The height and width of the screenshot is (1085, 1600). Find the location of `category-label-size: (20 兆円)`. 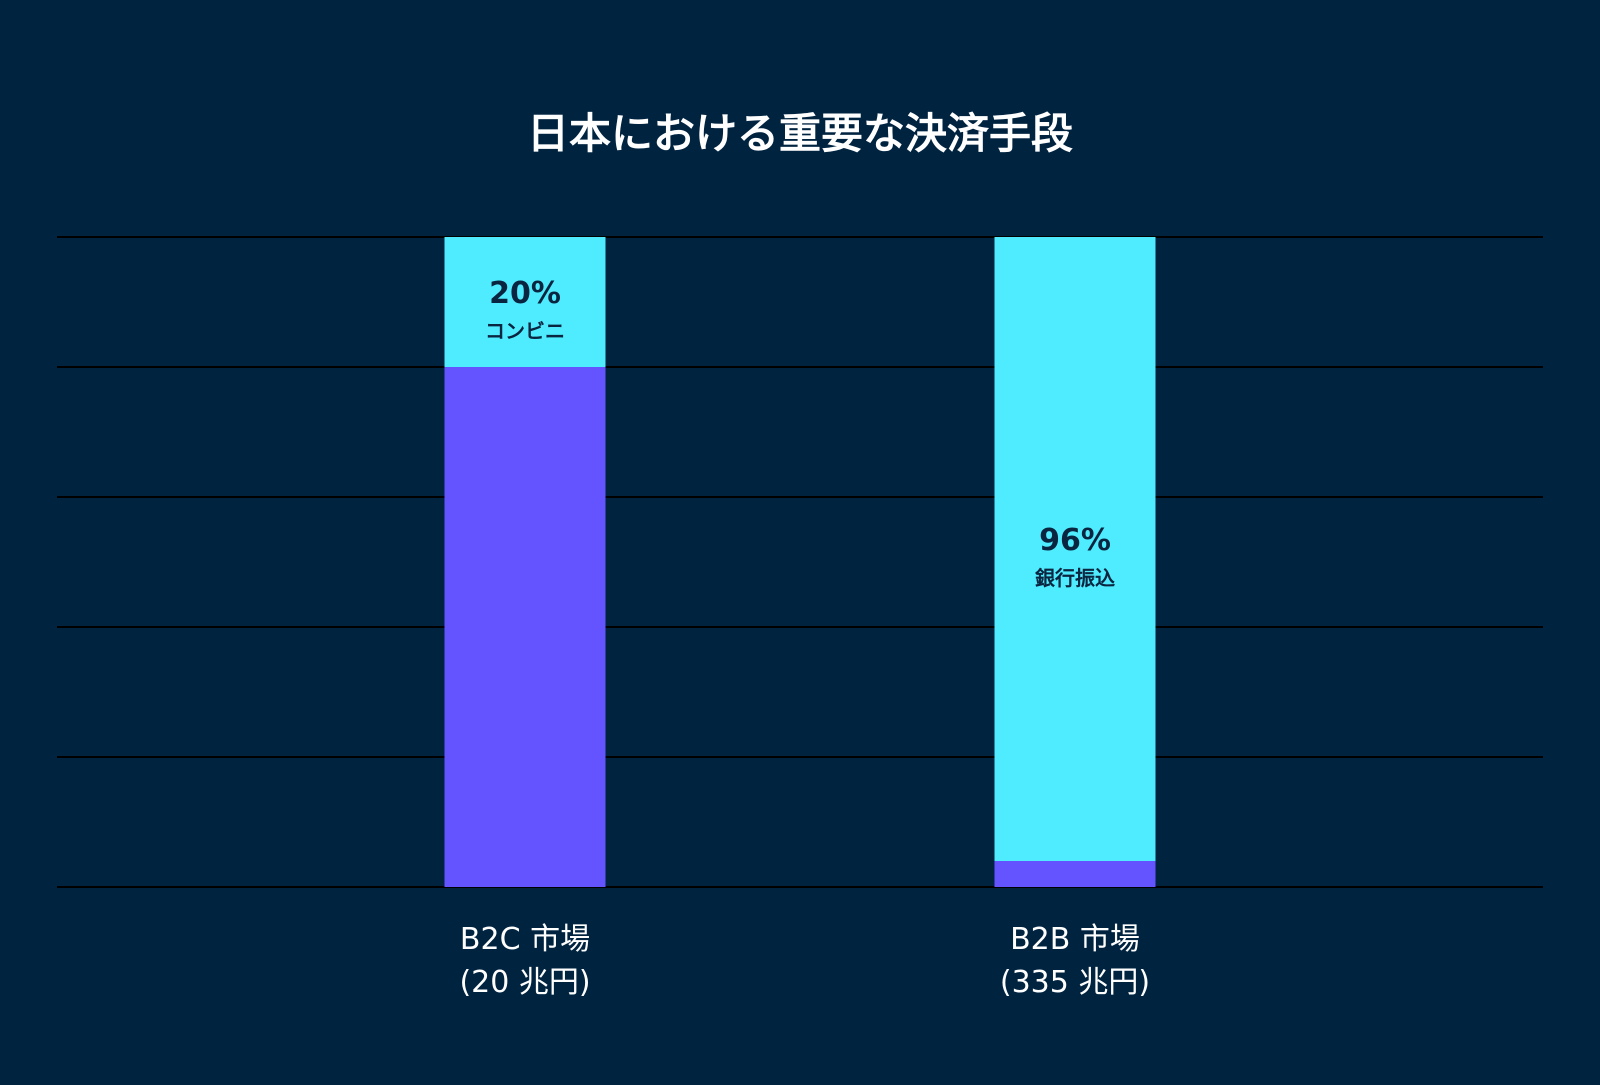

category-label-size: (20 兆円) is located at coordinates (524, 982).